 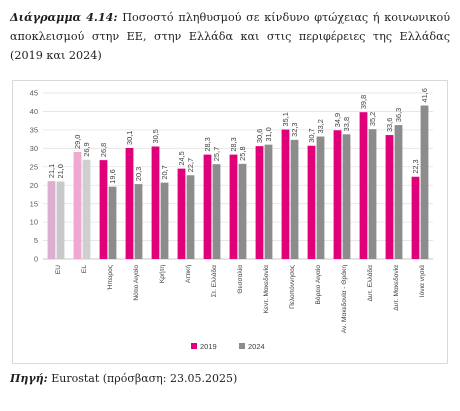 I want to click on data-label-2019-12: 39,8, so click(x=363, y=102).